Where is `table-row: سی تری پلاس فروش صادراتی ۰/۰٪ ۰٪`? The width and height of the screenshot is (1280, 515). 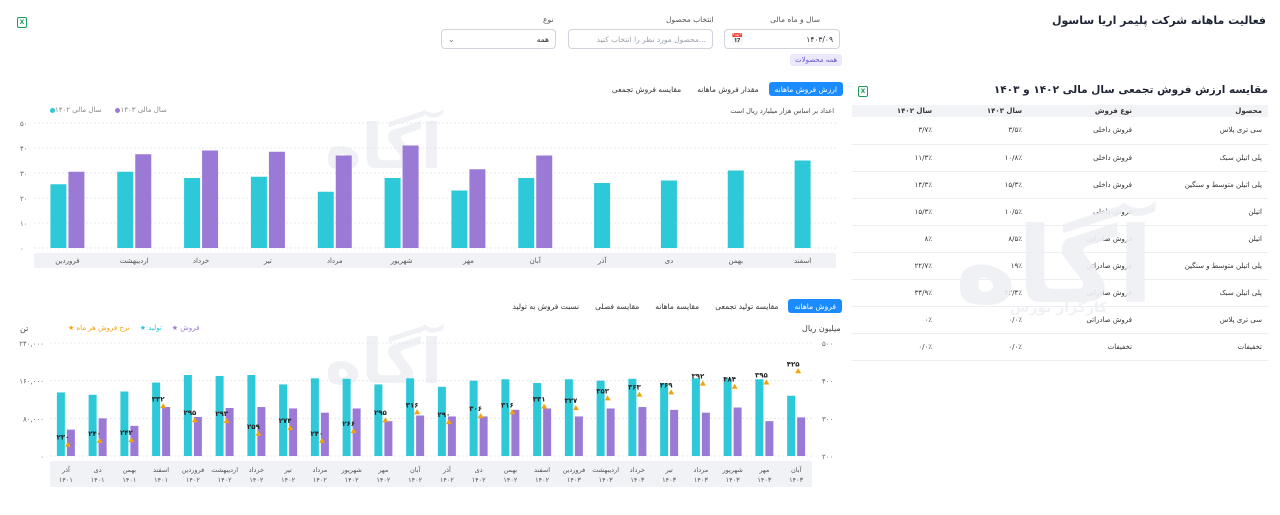 table-row: سی تری پلاس فروش صادراتی ۰/۰٪ ۰٪ is located at coordinates (1060, 320).